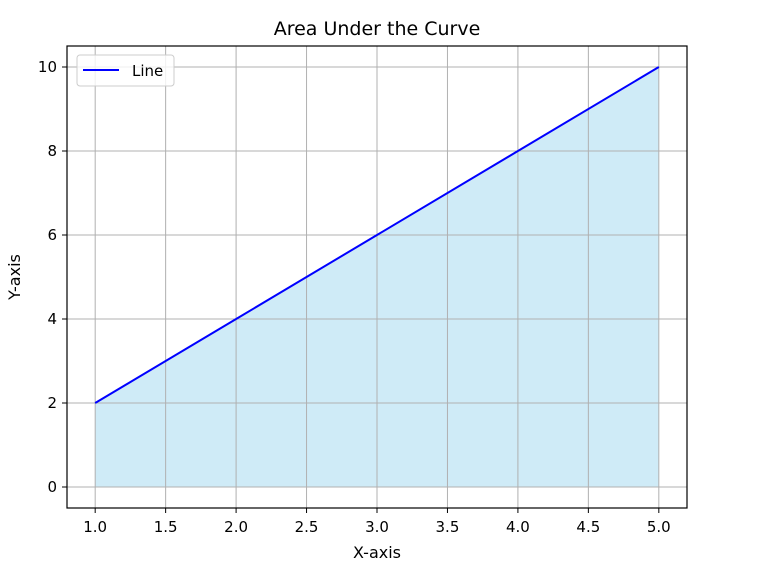 This screenshot has width=757, height=575. What do you see at coordinates (518, 527) in the screenshot?
I see `x-tick-label: 4.0` at bounding box center [518, 527].